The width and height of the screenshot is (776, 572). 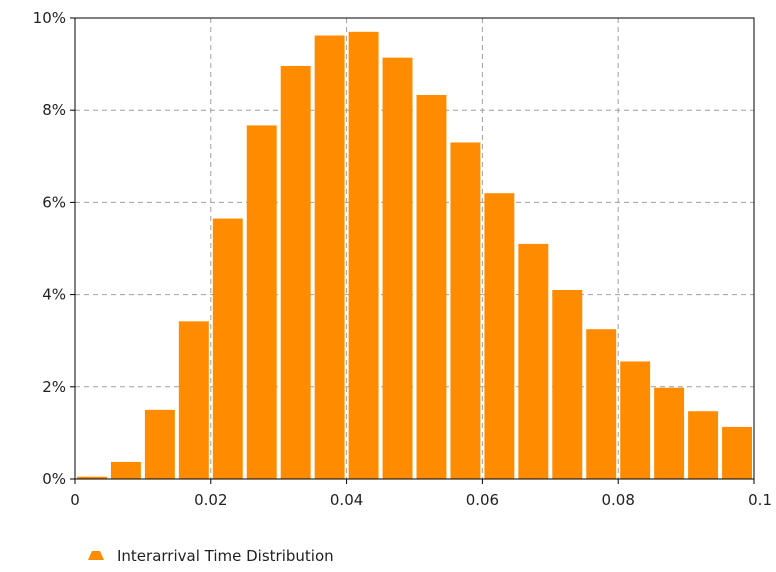 I want to click on x-axis-ticks: 0 0.02 0.04 0.06 0.08 0.1, so click(x=421, y=494).